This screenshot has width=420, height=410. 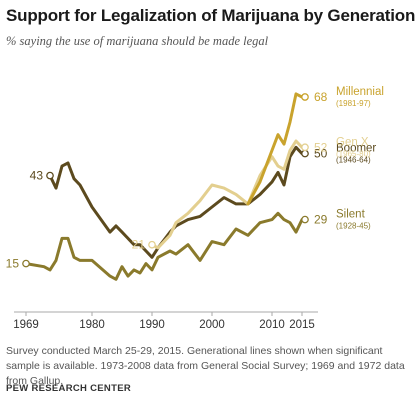 I want to click on start-value-boomer: 43, so click(x=37, y=176).